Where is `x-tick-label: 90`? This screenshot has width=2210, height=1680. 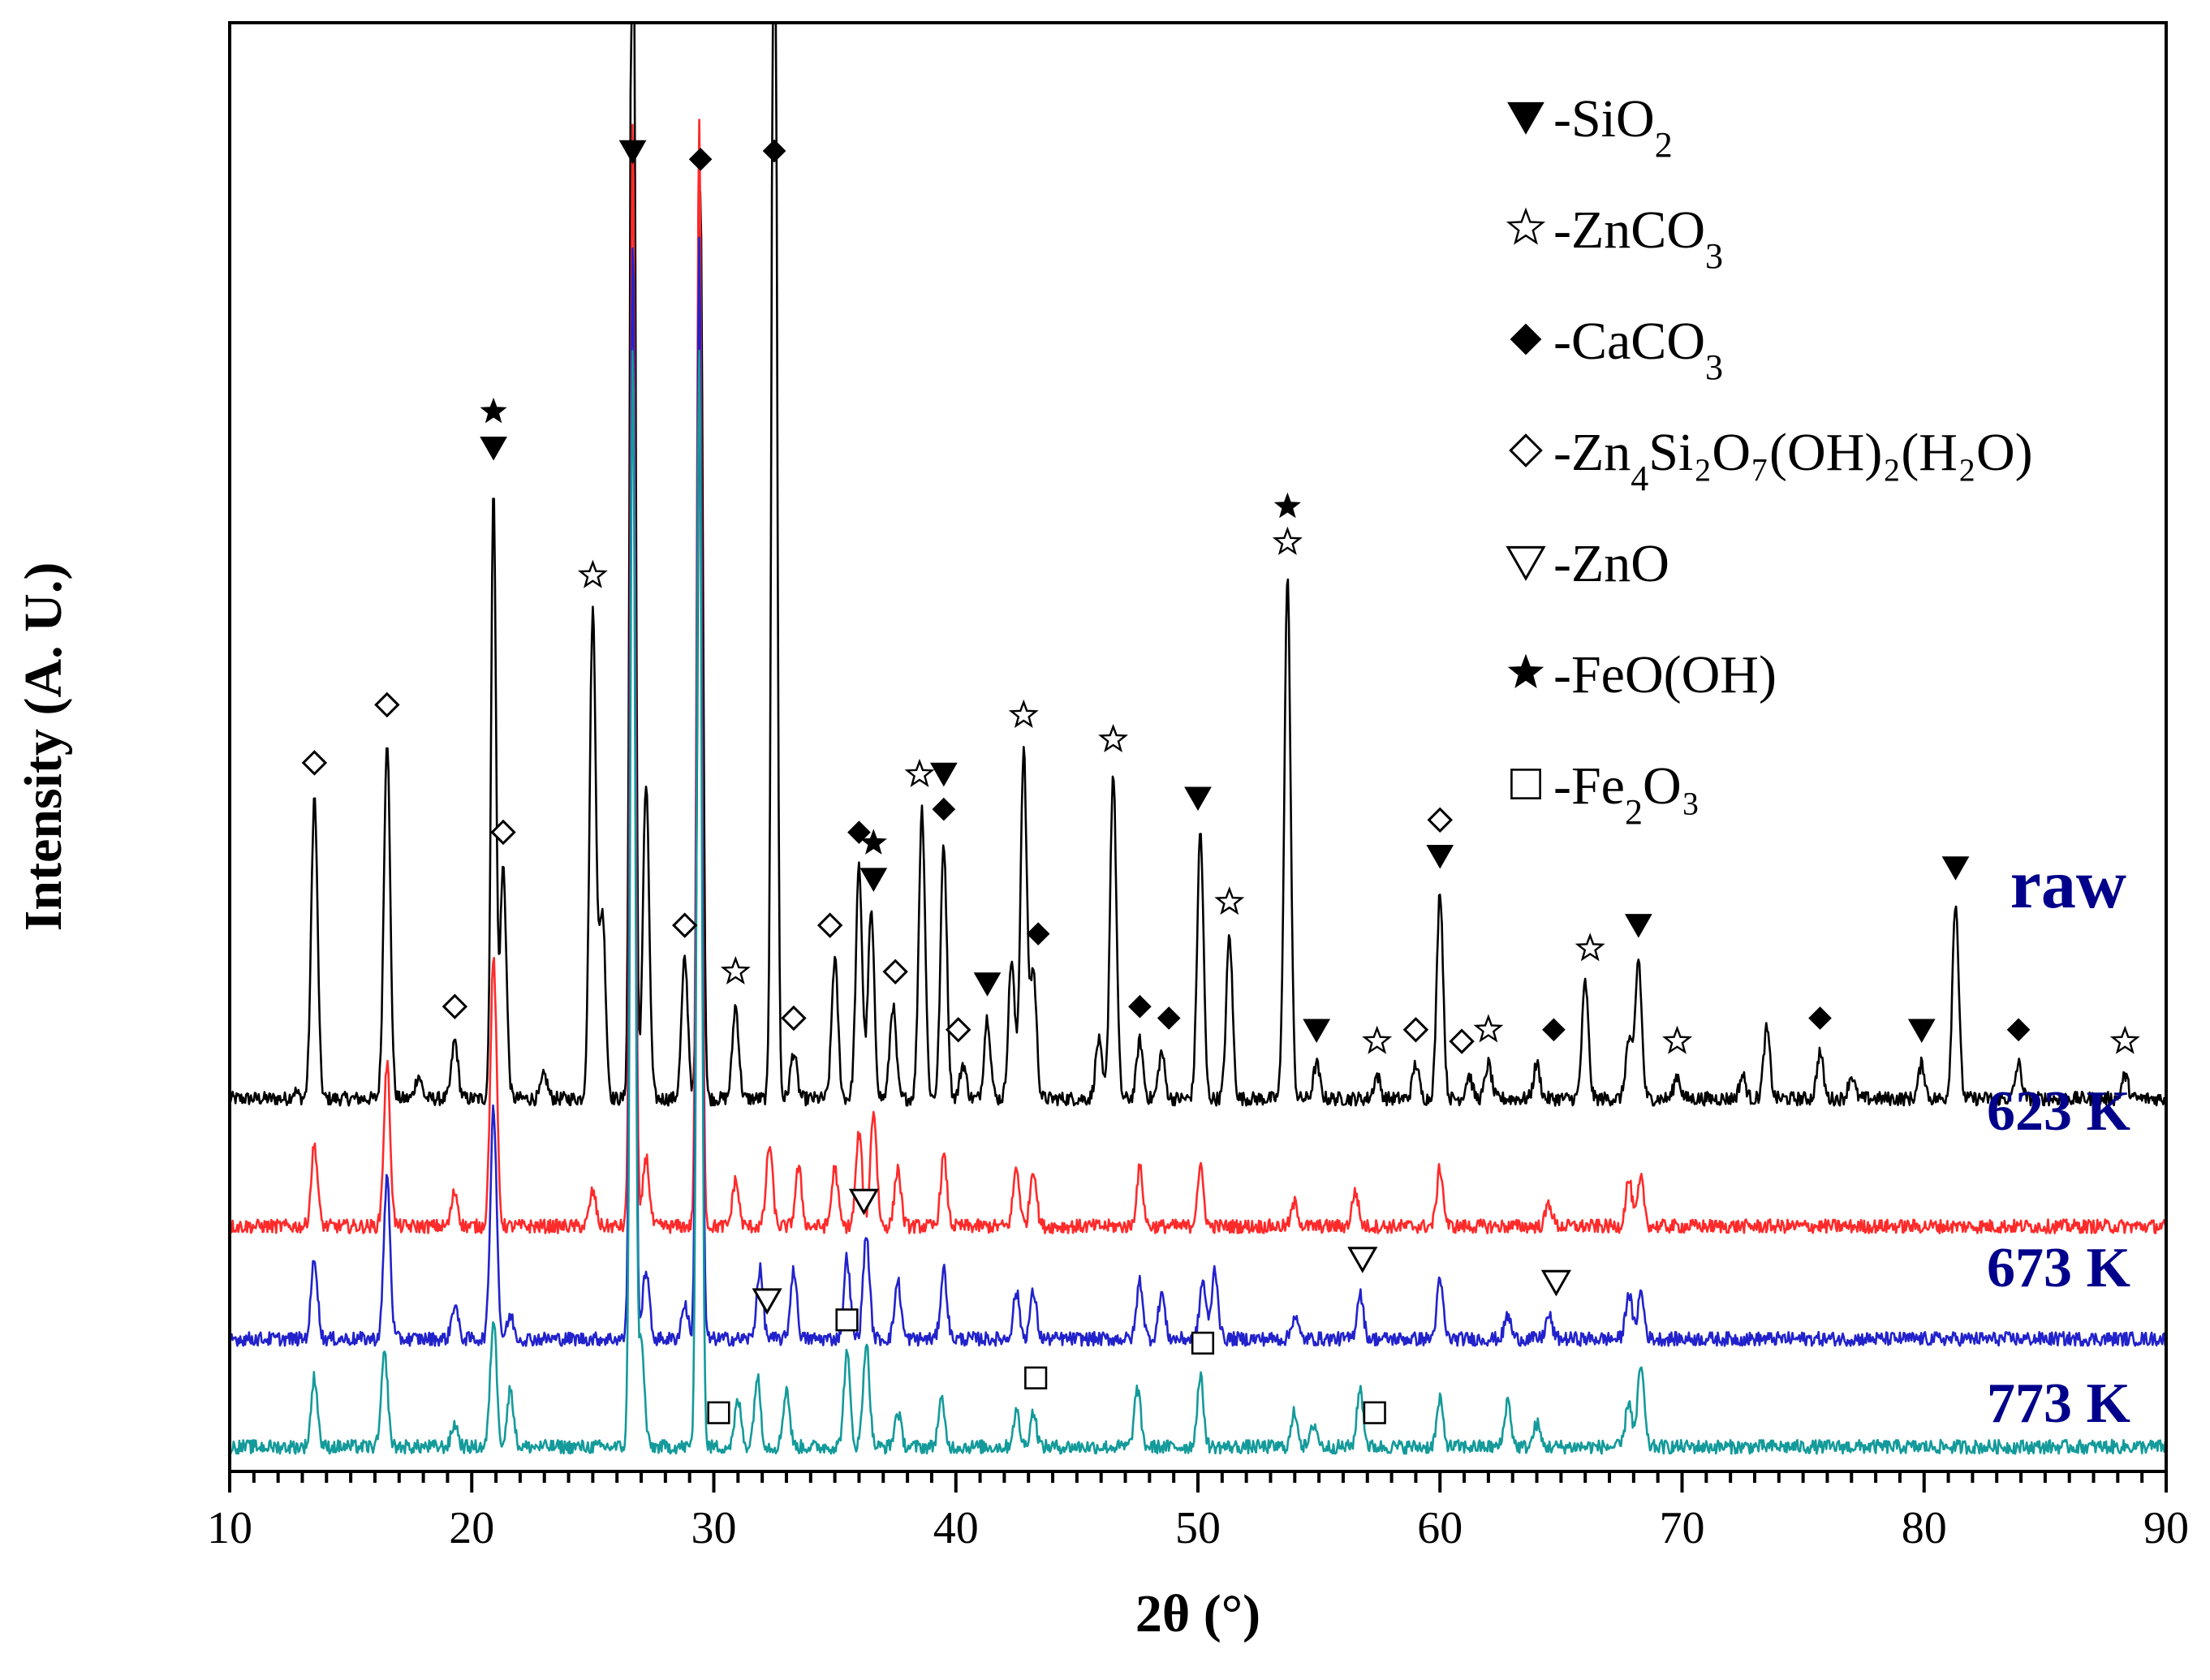 x-tick-label: 90 is located at coordinates (2166, 1528).